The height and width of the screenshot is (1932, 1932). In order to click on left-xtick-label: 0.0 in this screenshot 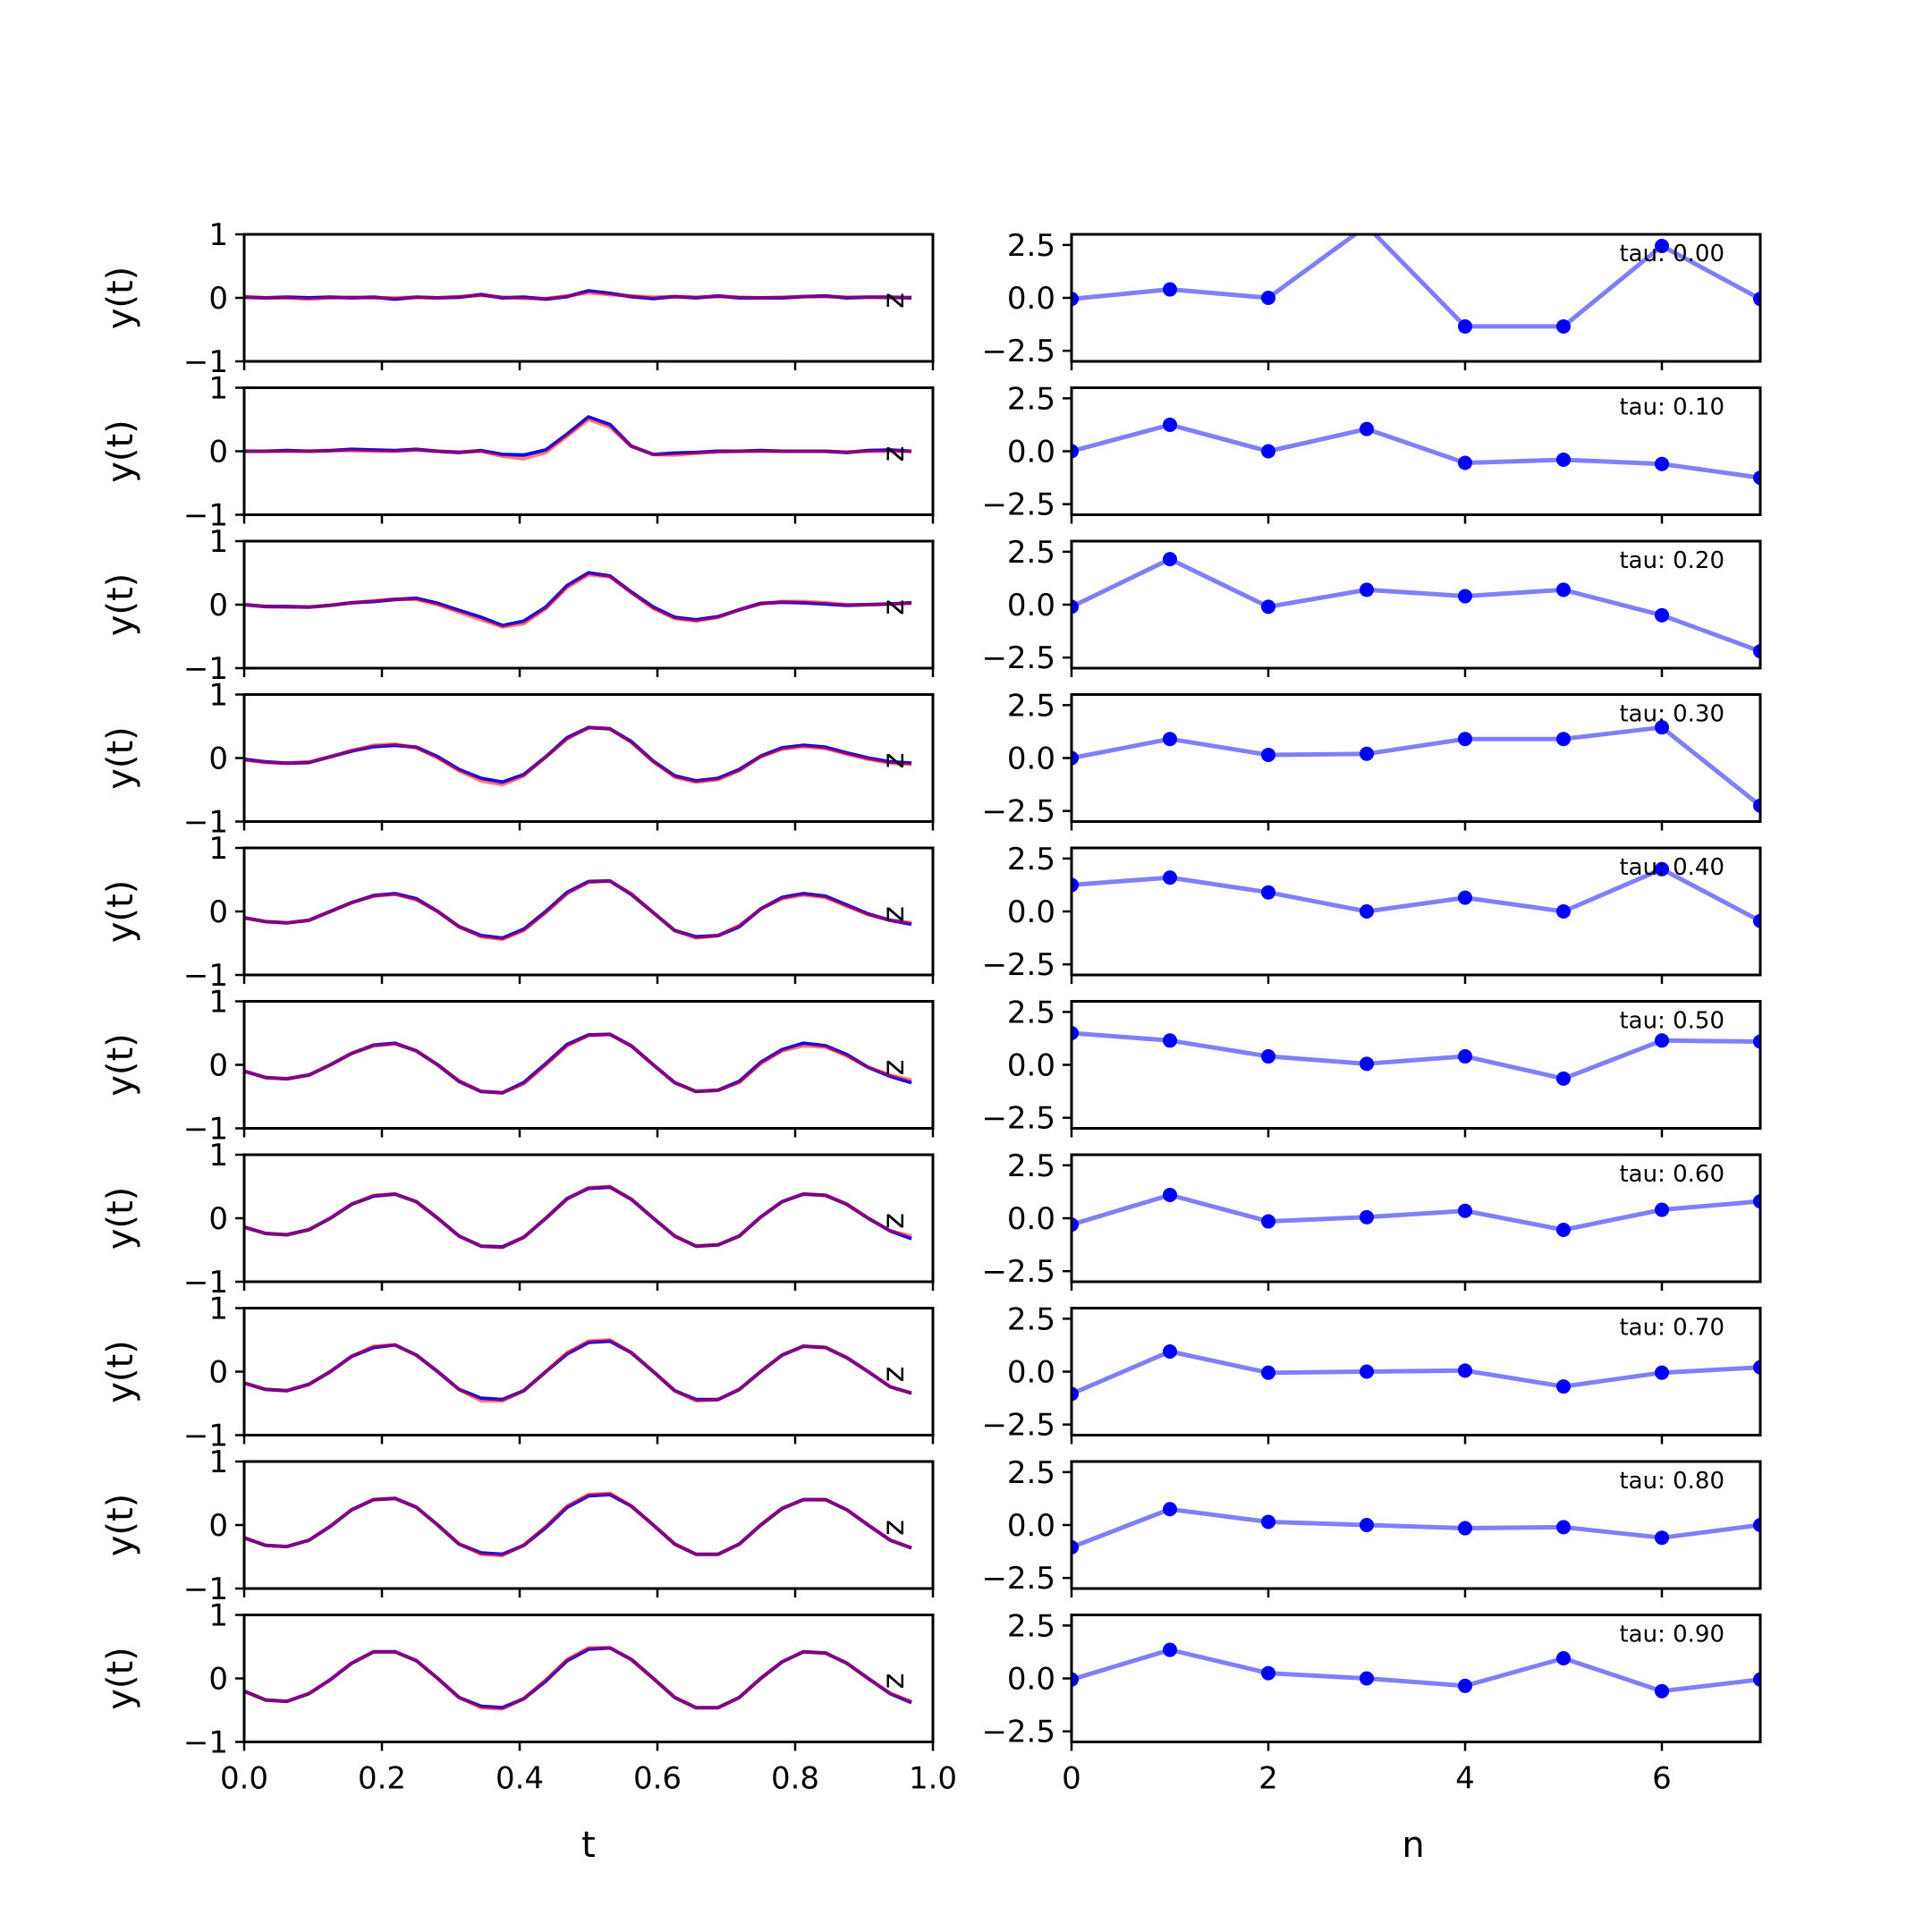, I will do `click(244, 1779)`.